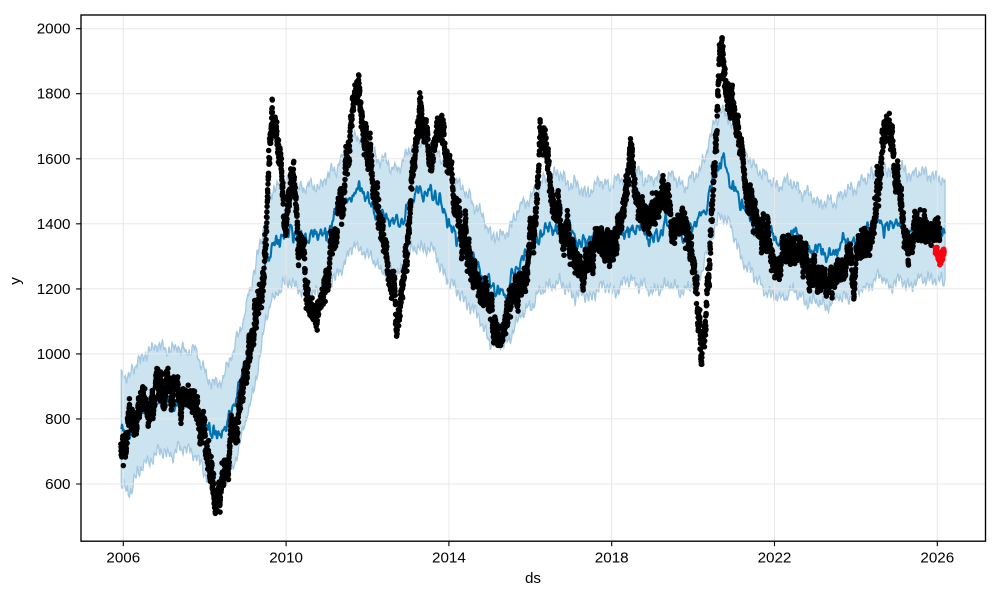  Describe the element at coordinates (54, 354) in the screenshot. I see `svg-text: 1000` at that location.